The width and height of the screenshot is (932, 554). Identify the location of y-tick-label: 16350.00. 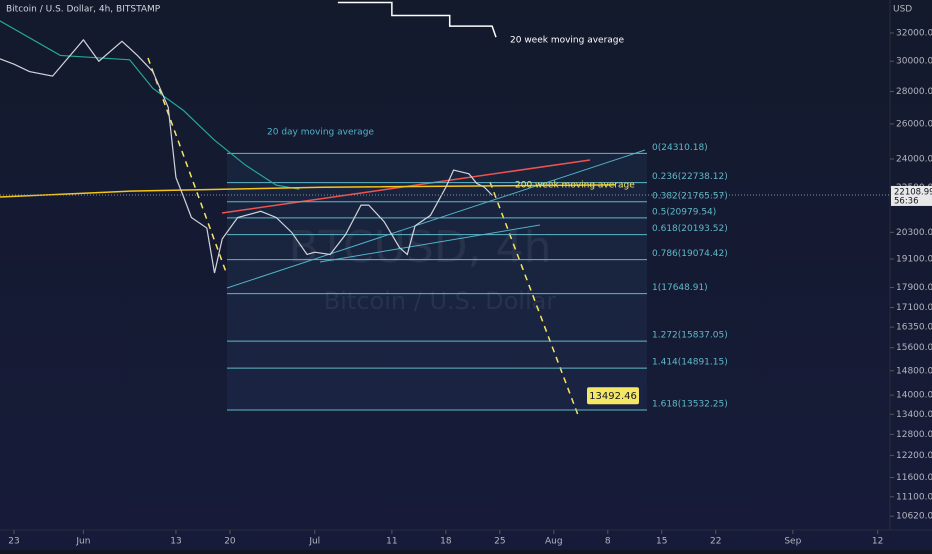
(914, 328).